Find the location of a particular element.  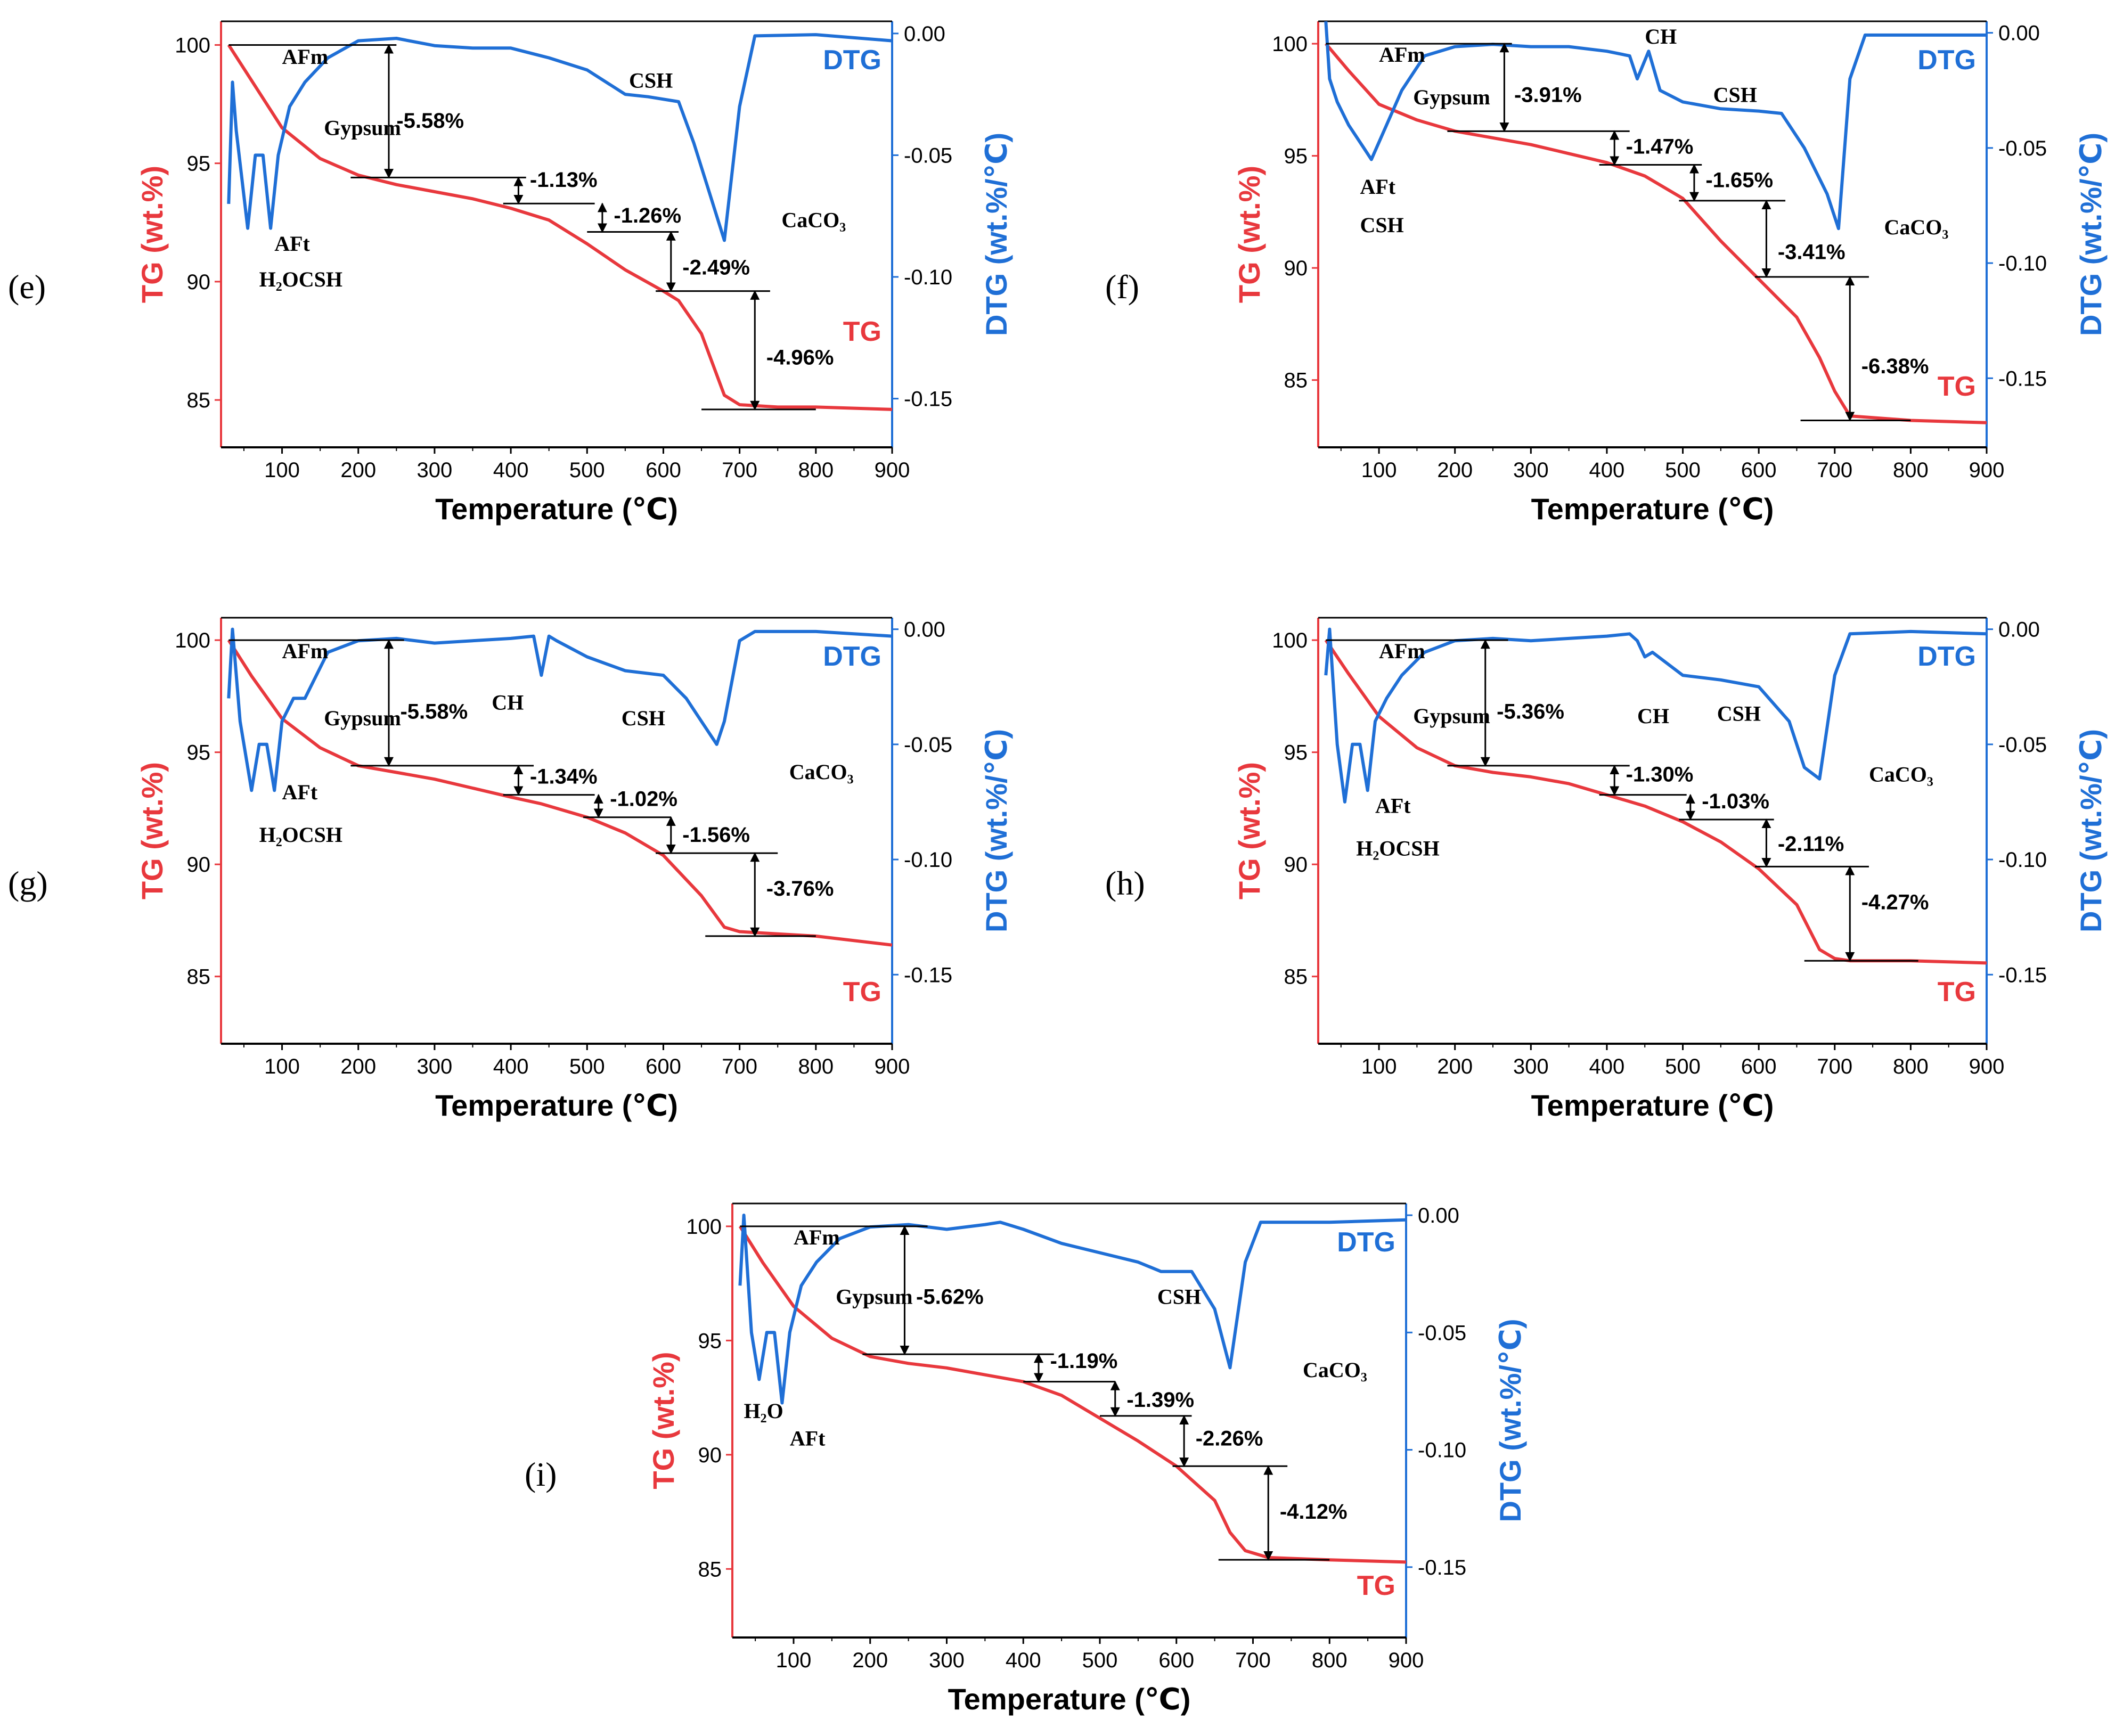

phase-annotation: AFt is located at coordinates (292, 244).